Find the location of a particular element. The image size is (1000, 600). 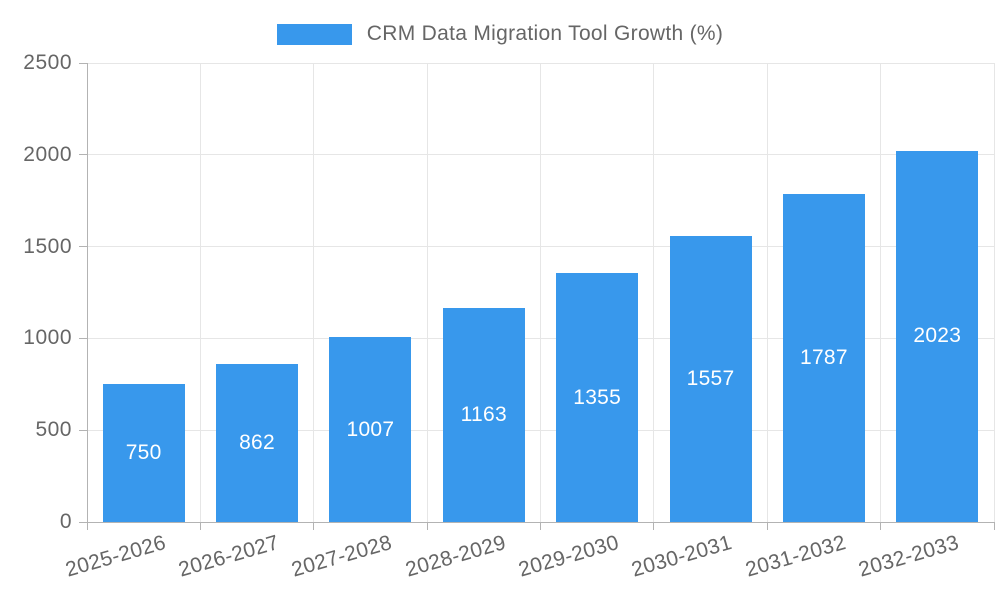

bar-value-label: 1163 is located at coordinates (483, 415).